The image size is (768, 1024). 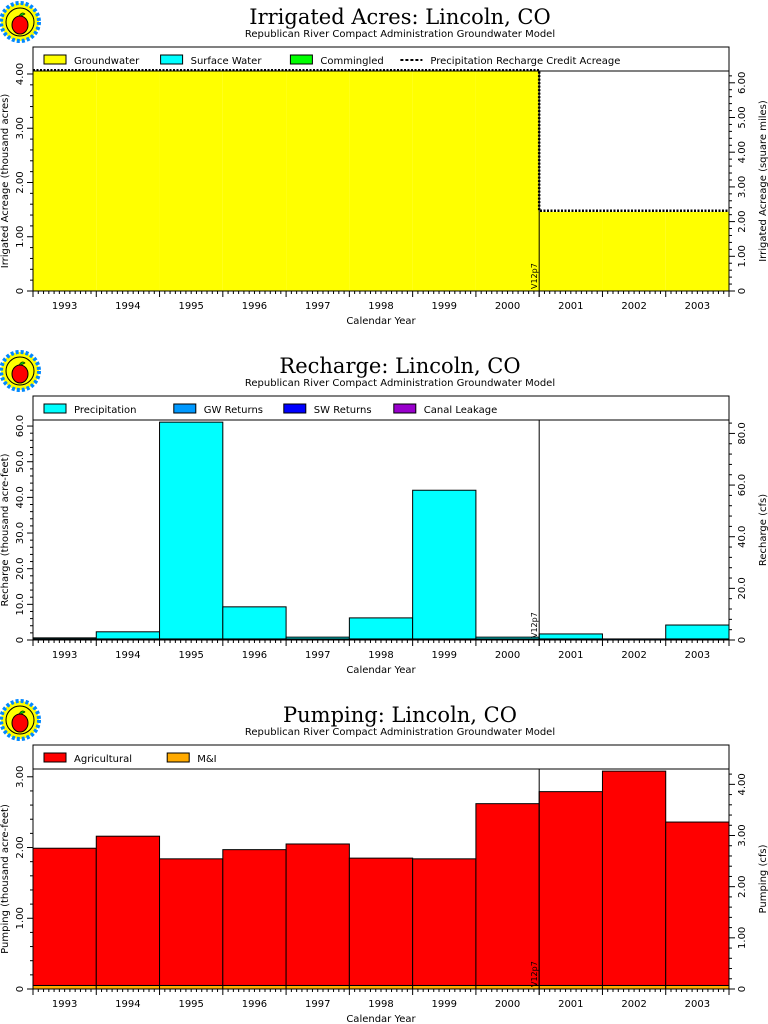 I want to click on y-axis-label-right: Recharge (cfs), so click(x=763, y=530).